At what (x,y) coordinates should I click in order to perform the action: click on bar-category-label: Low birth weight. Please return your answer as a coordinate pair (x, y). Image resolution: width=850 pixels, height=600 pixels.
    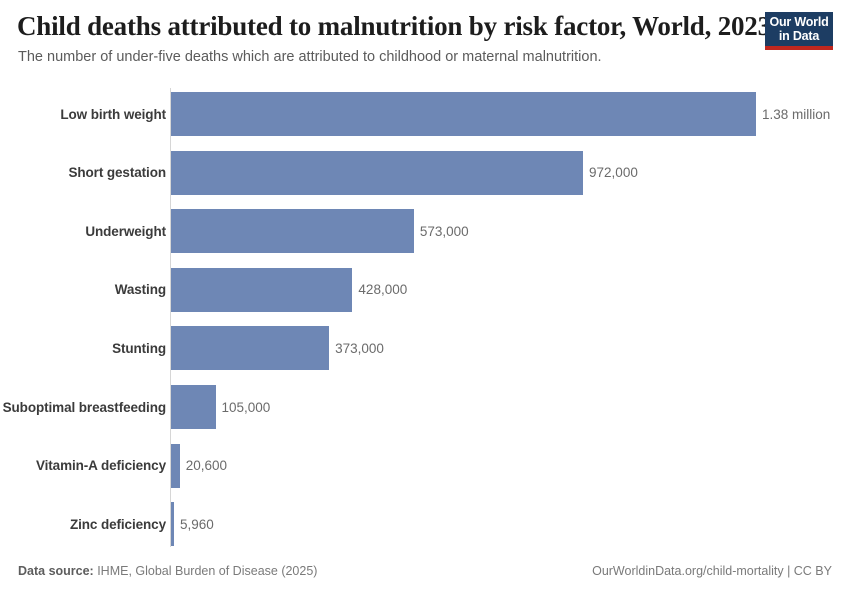
    Looking at the image, I should click on (113, 114).